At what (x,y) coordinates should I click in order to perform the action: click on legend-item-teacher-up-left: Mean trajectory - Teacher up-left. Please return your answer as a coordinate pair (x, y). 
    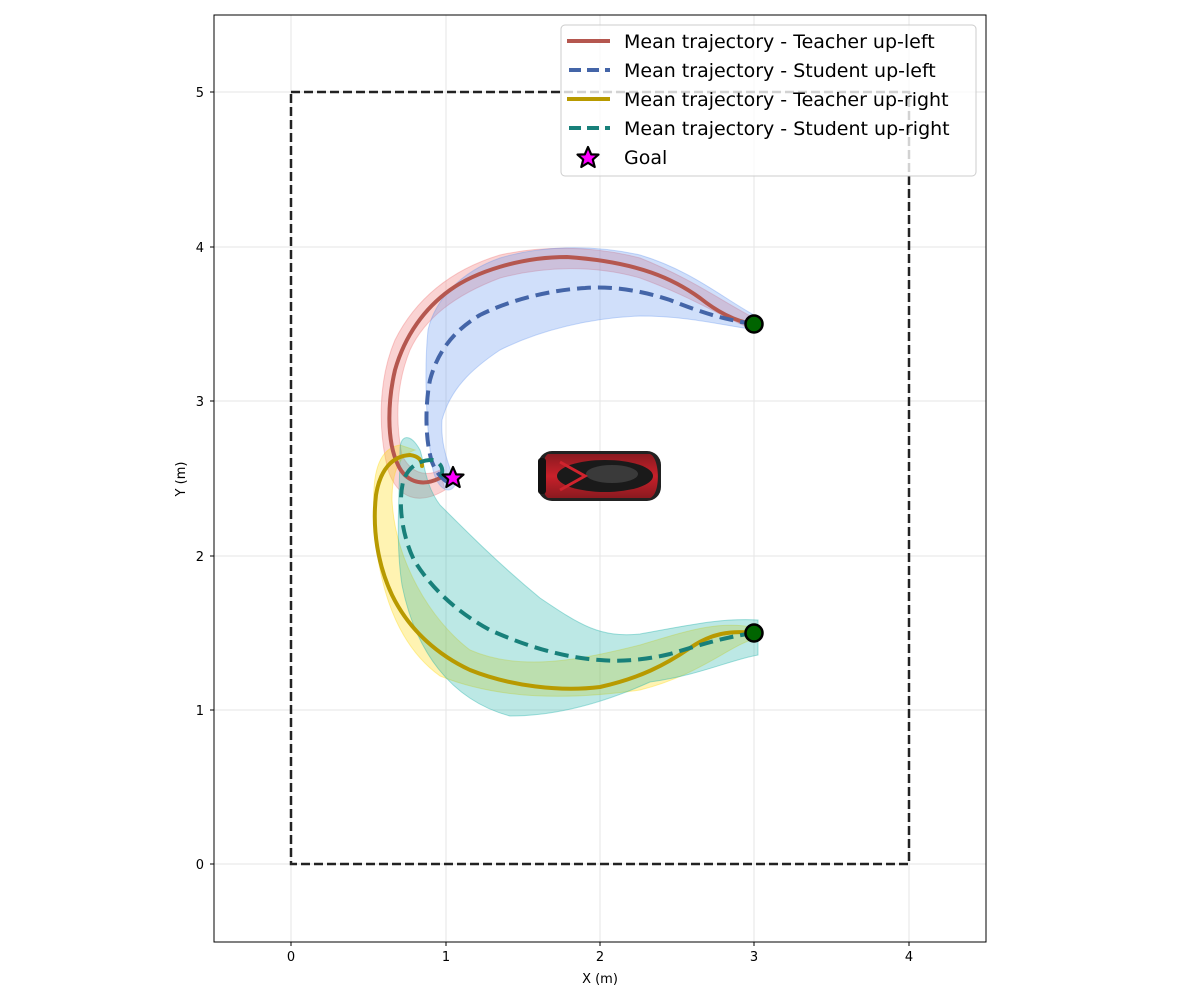
    Looking at the image, I should click on (751, 42).